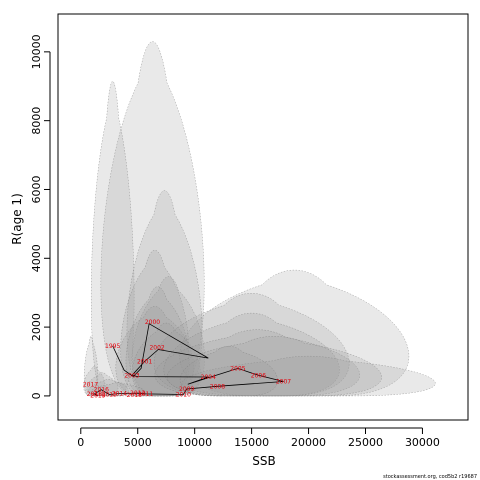 Image resolution: width=480 pixels, height=480 pixels. I want to click on trajectory-line, so click(188, 359).